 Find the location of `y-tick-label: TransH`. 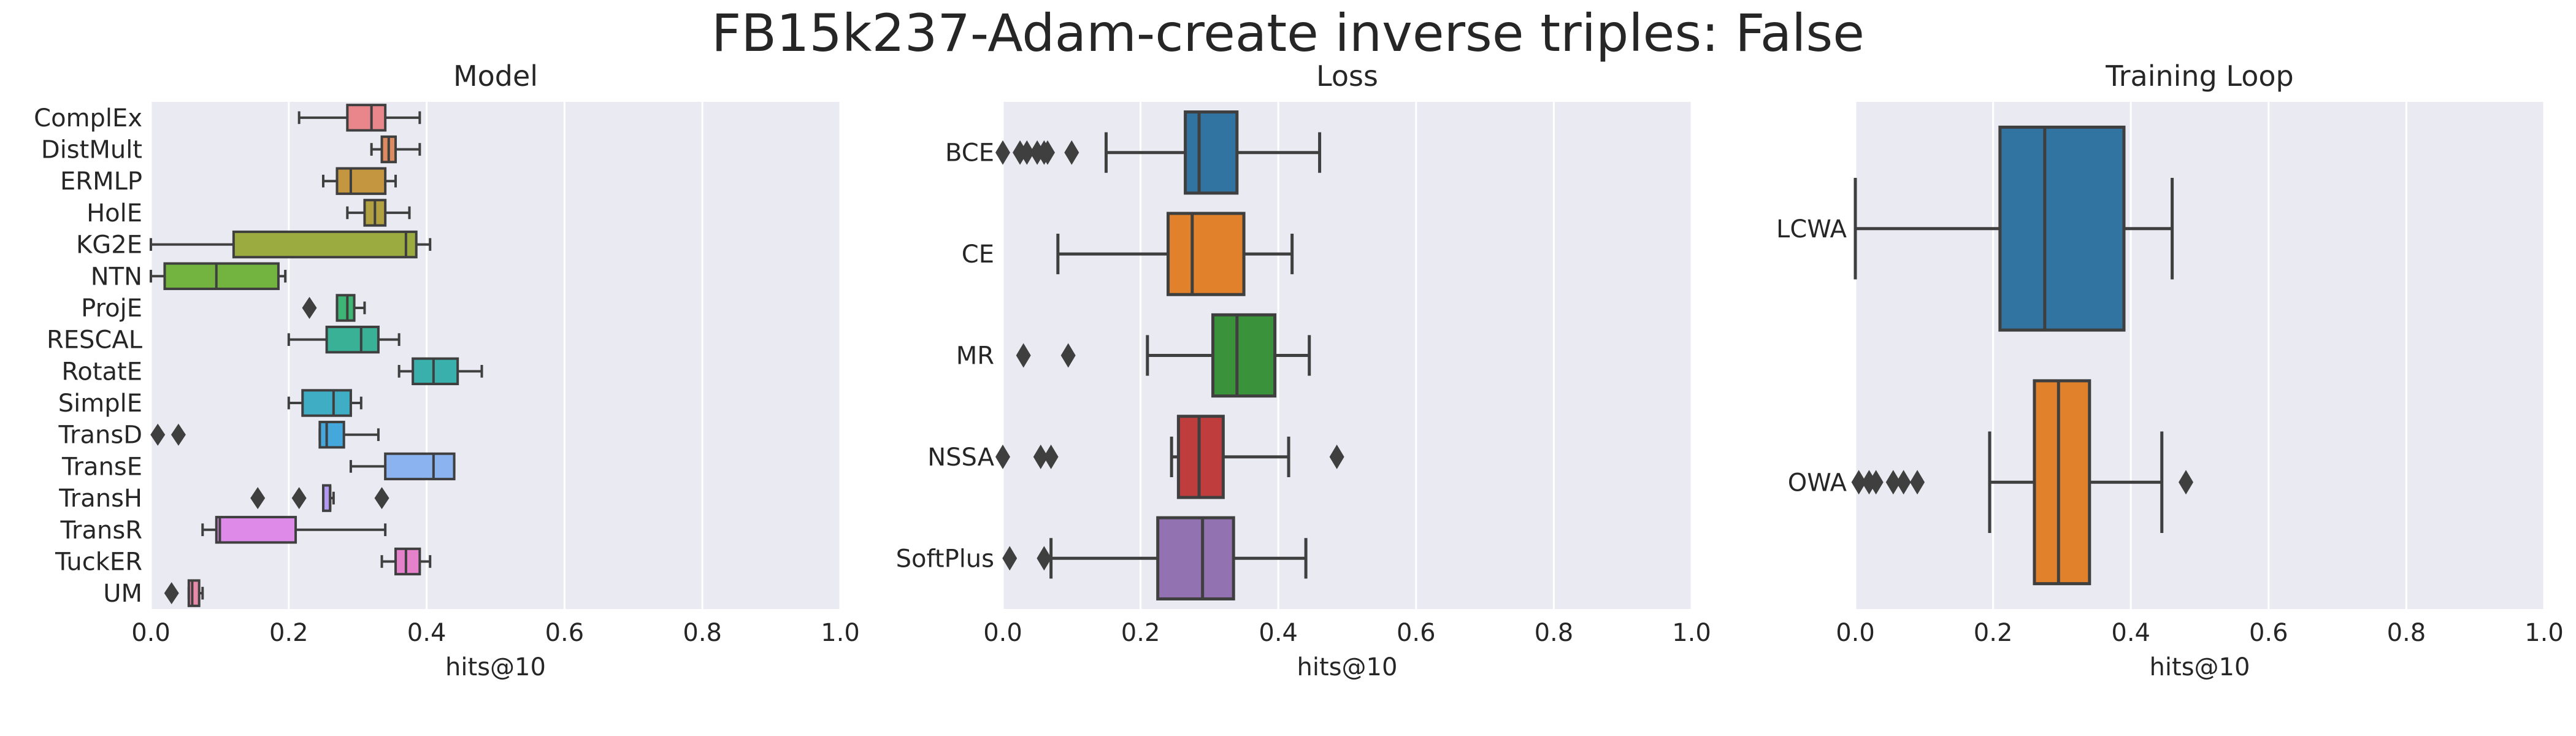

y-tick-label: TransH is located at coordinates (100, 499).